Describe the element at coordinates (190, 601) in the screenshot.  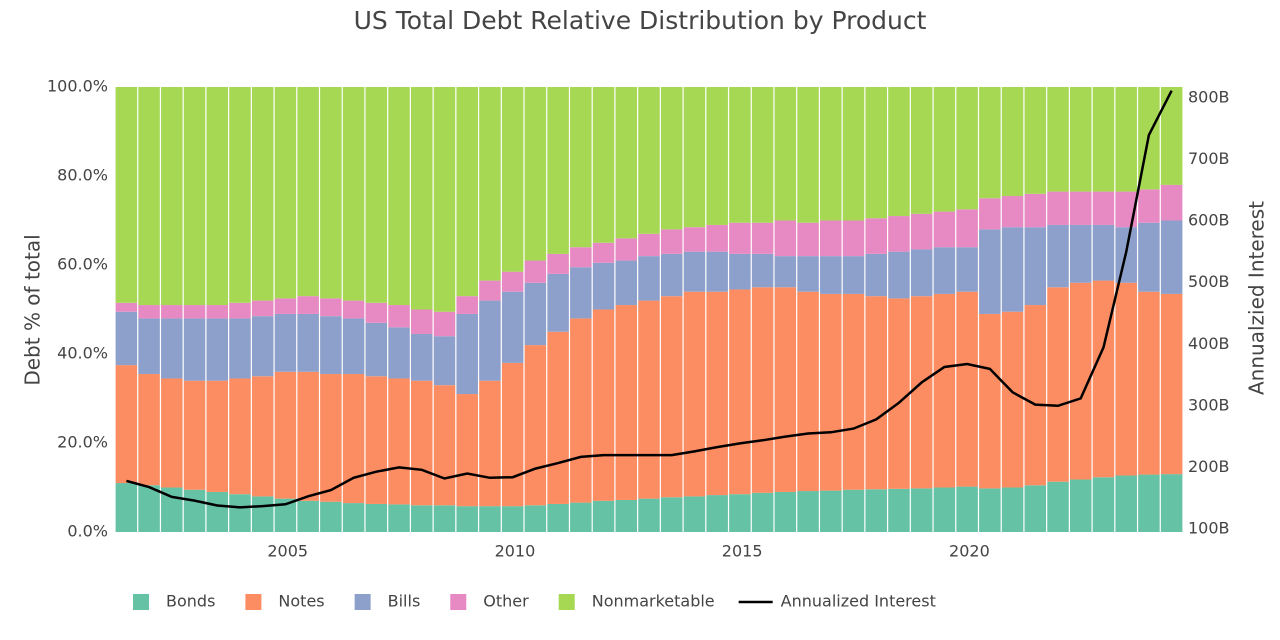
I see `legend-label: Bonds` at that location.